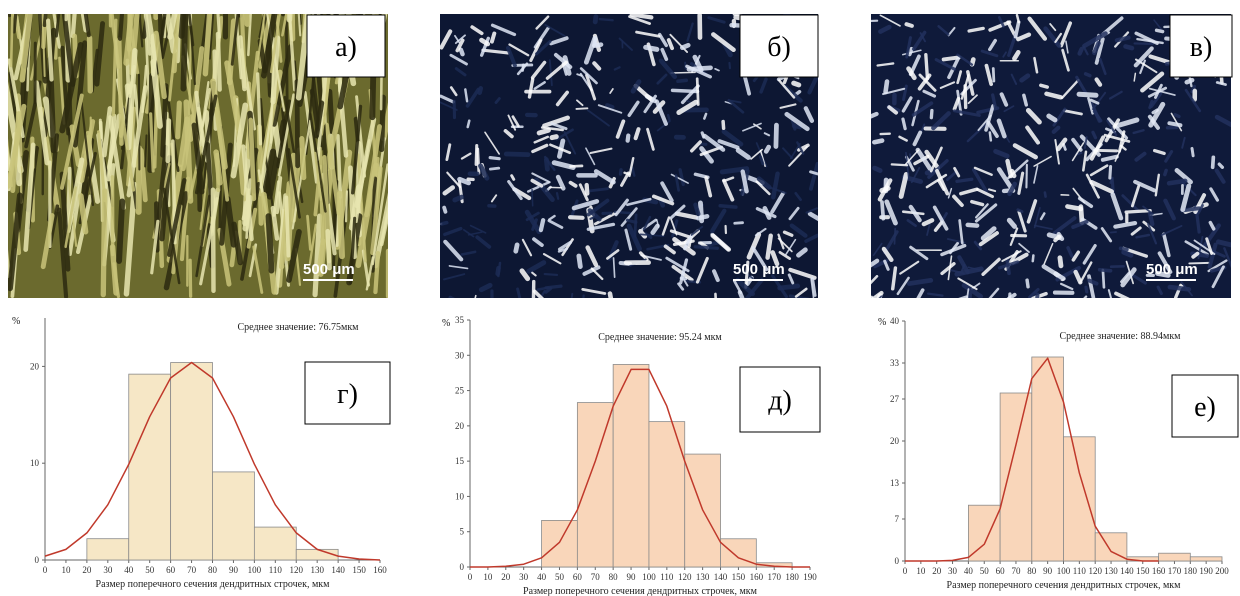  What do you see at coordinates (470, 577) in the screenshot?
I see `x-tick-label: 0` at bounding box center [470, 577].